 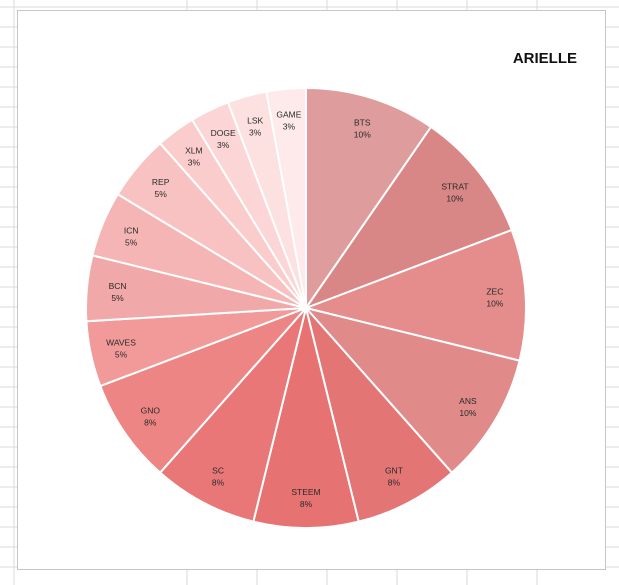 What do you see at coordinates (369, 199) in the screenshot?
I see `pie-slice-bts` at bounding box center [369, 199].